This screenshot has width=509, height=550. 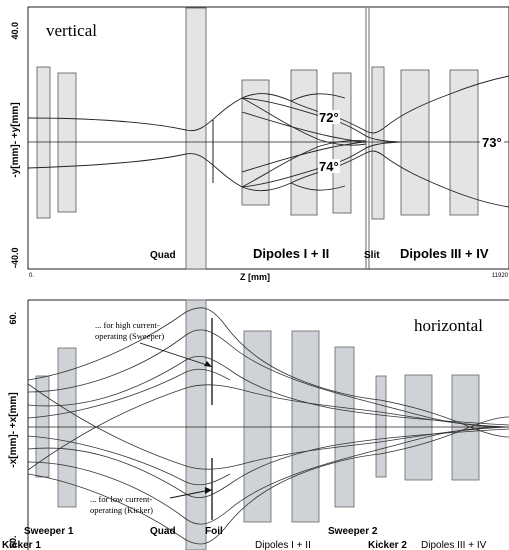 I want to click on angle-label-73: 73°, so click(x=492, y=142).